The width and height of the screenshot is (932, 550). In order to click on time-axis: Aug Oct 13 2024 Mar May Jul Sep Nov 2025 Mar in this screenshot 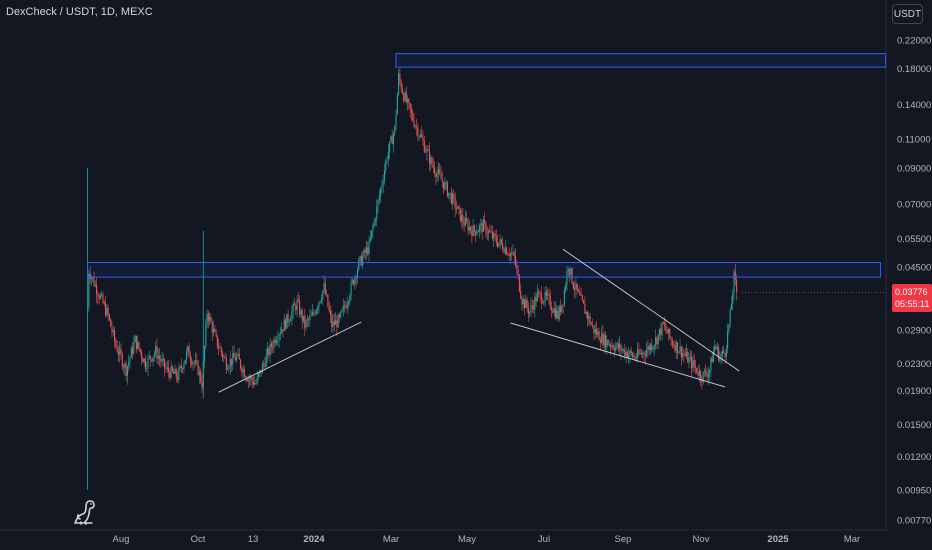, I will do `click(487, 539)`.